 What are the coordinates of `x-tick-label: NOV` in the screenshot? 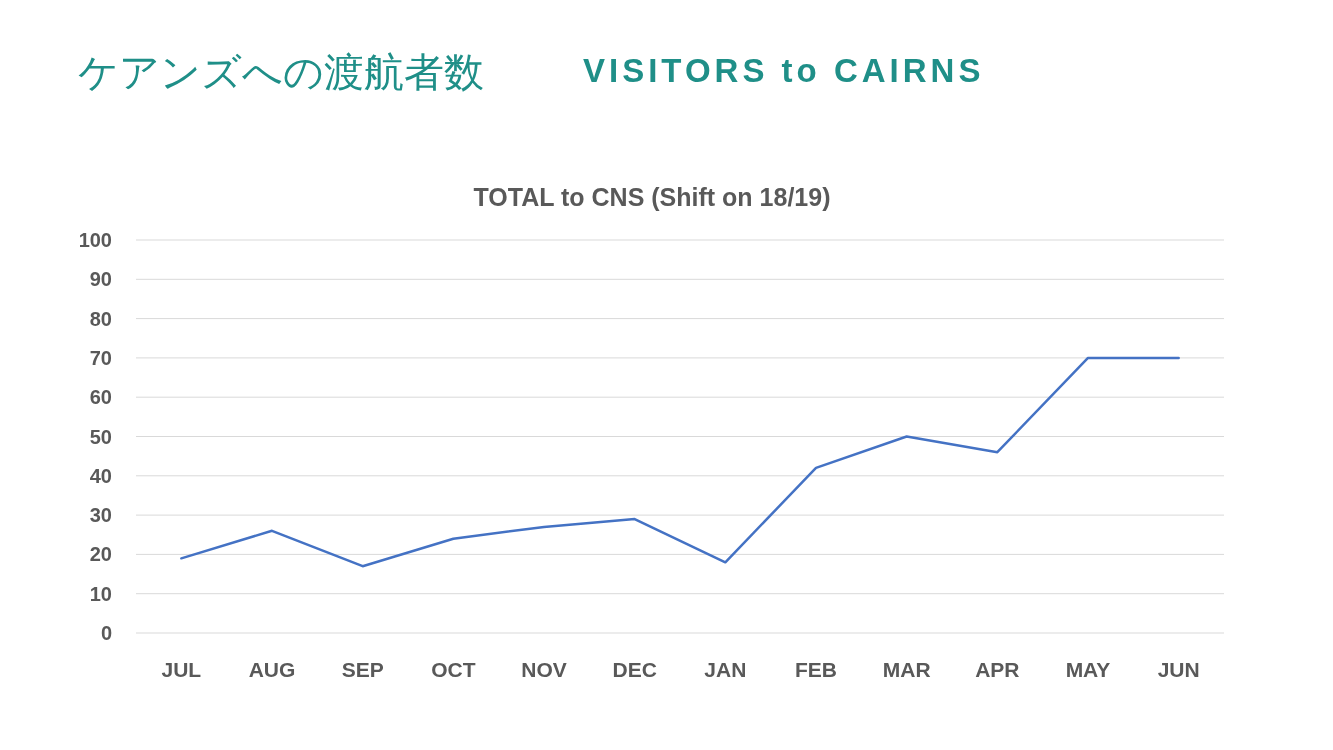 It's located at (544, 669).